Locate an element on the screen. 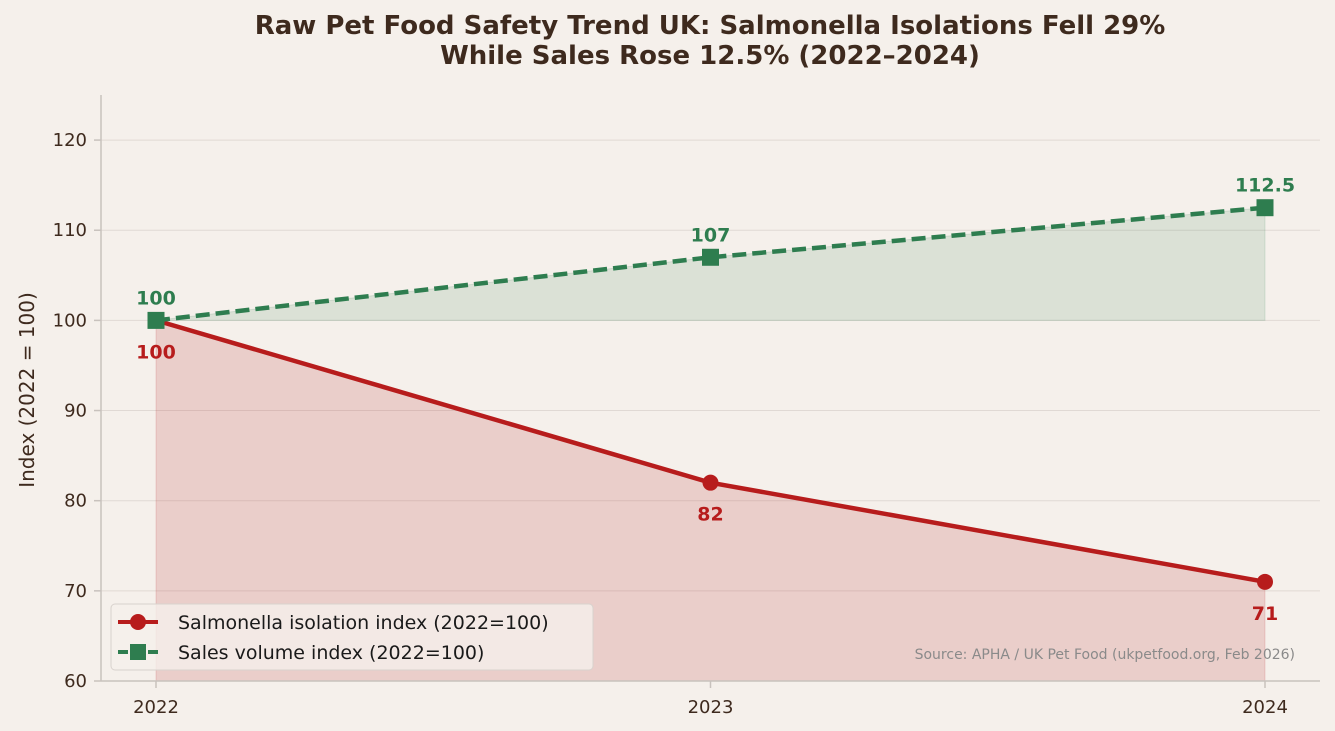 The width and height of the screenshot is (1335, 731). legend-box is located at coordinates (352, 637).